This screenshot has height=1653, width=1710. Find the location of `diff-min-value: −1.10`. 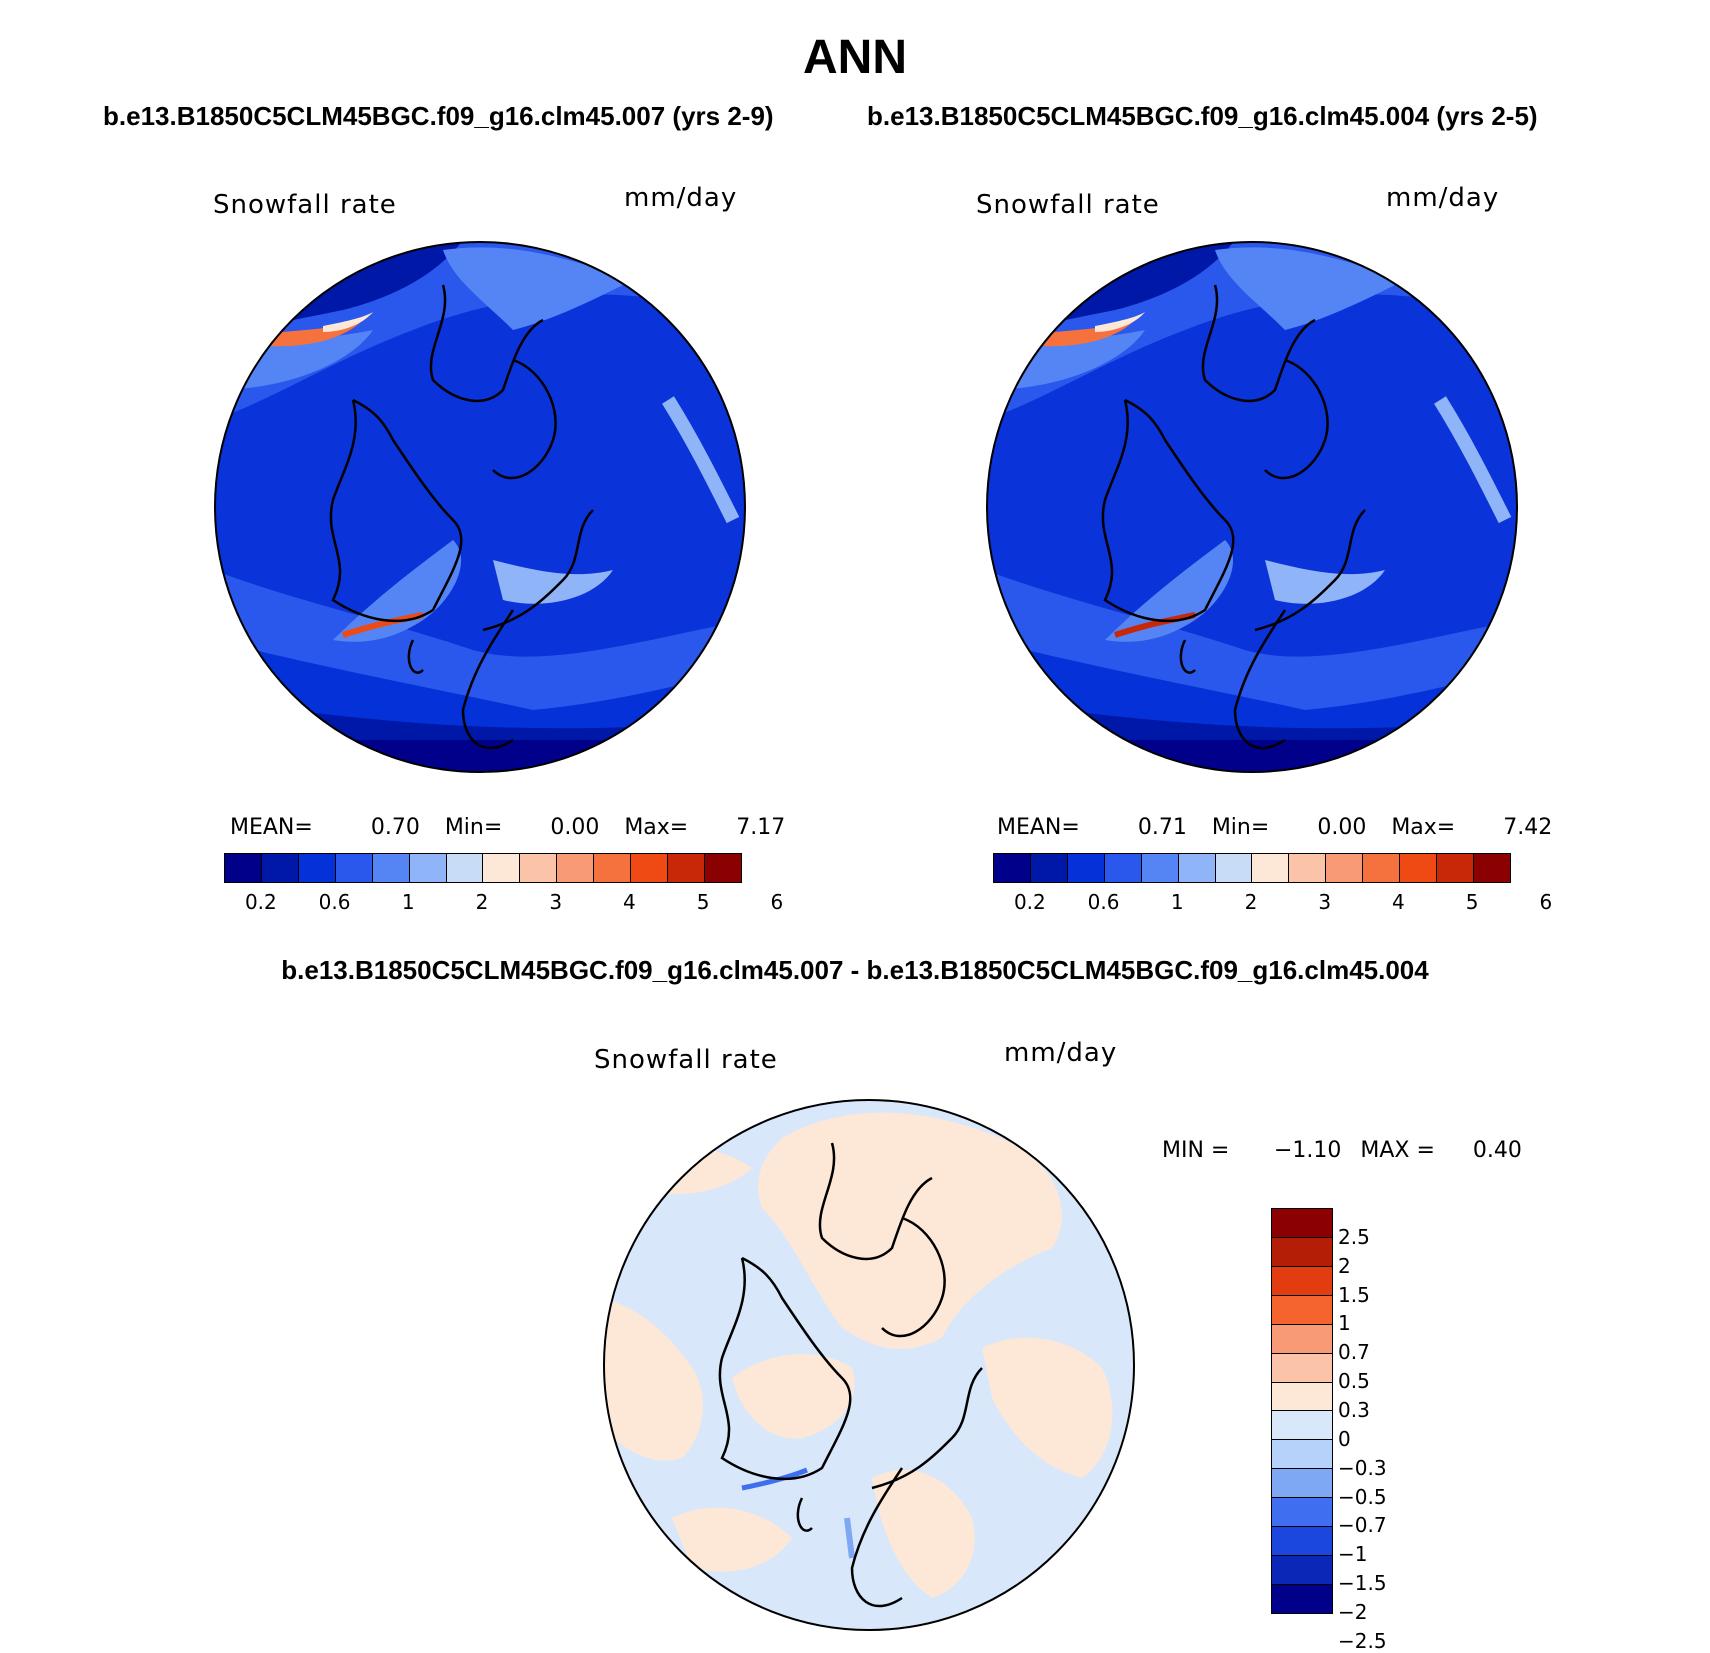

diff-min-value: −1.10 is located at coordinates (1307, 1150).